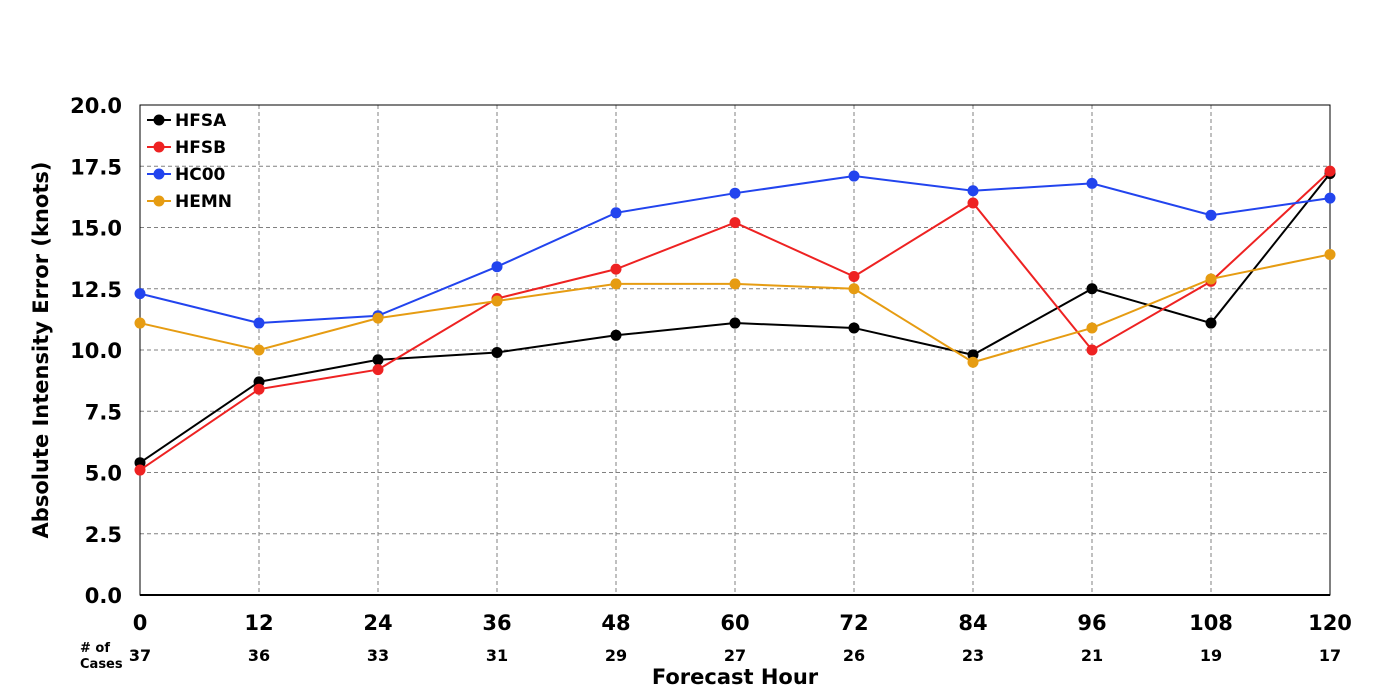  What do you see at coordinates (1330, 623) in the screenshot?
I see `x-tick-label: 120` at bounding box center [1330, 623].